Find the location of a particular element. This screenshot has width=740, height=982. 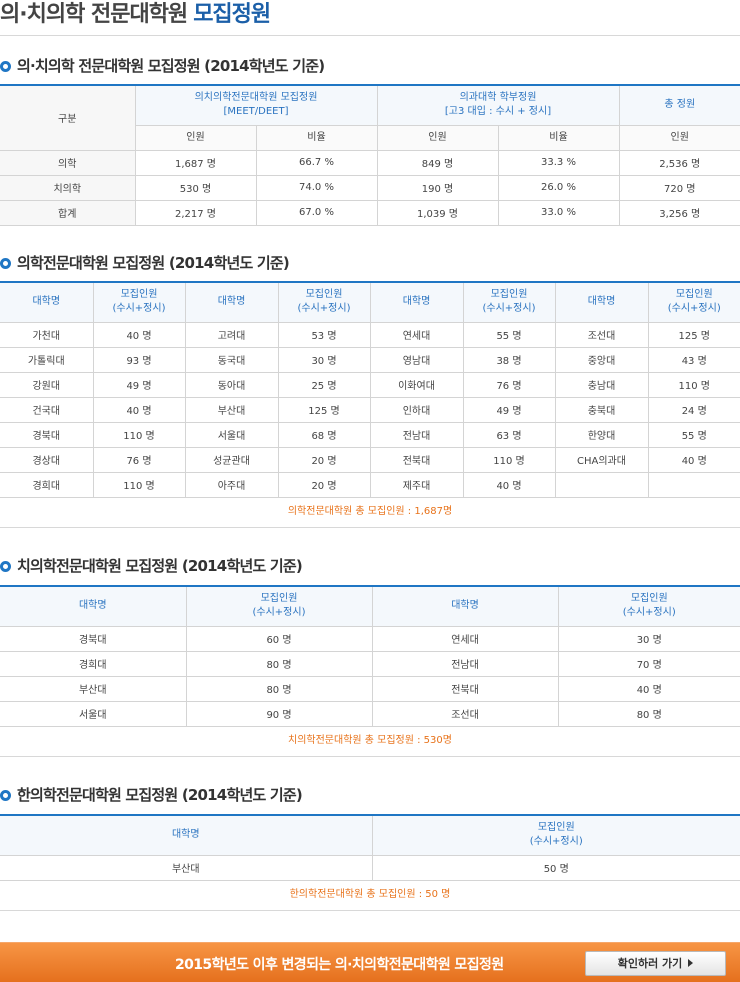

dental-total-note: 치의학전문대학원 총 모집정원 : 530명 is located at coordinates (370, 741).